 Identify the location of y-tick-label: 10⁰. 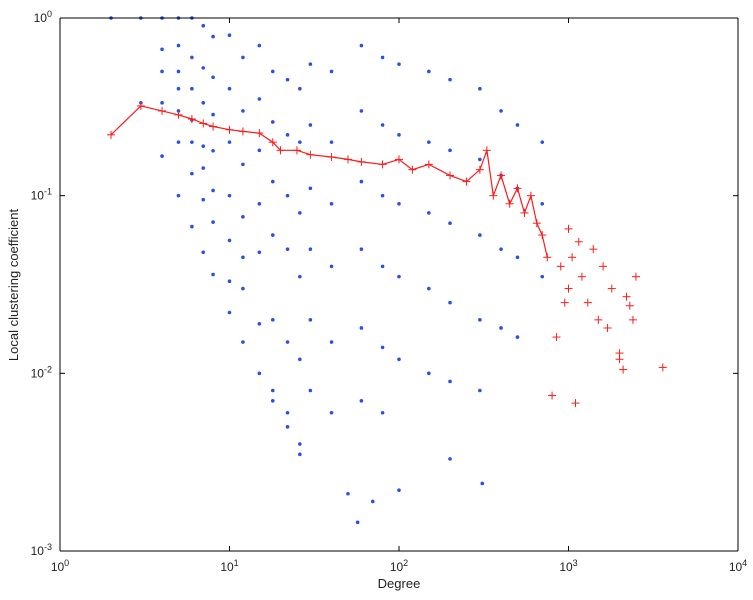
(43, 17).